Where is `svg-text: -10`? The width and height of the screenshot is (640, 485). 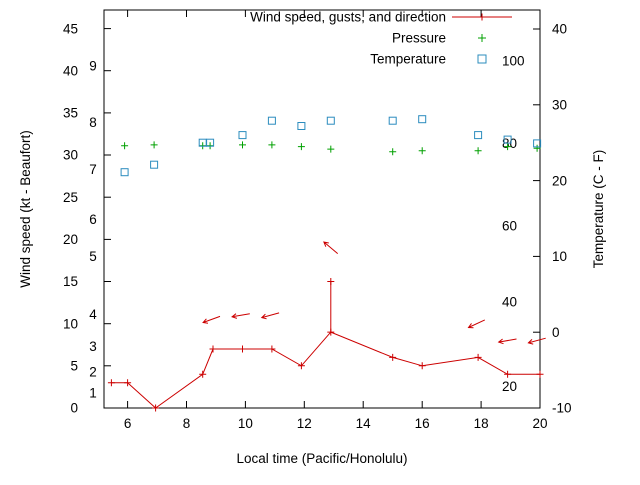
svg-text: -10 is located at coordinates (562, 408).